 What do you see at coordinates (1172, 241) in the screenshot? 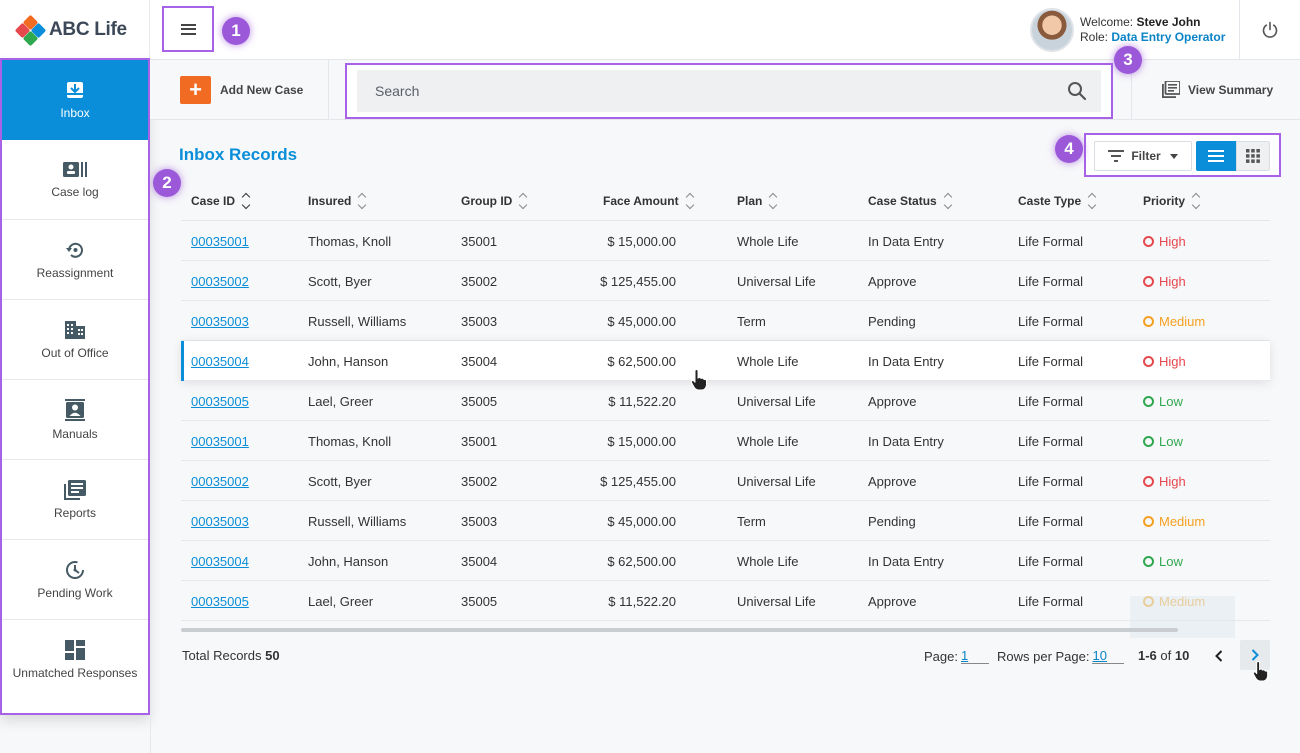
I see `priority-label: High` at bounding box center [1172, 241].